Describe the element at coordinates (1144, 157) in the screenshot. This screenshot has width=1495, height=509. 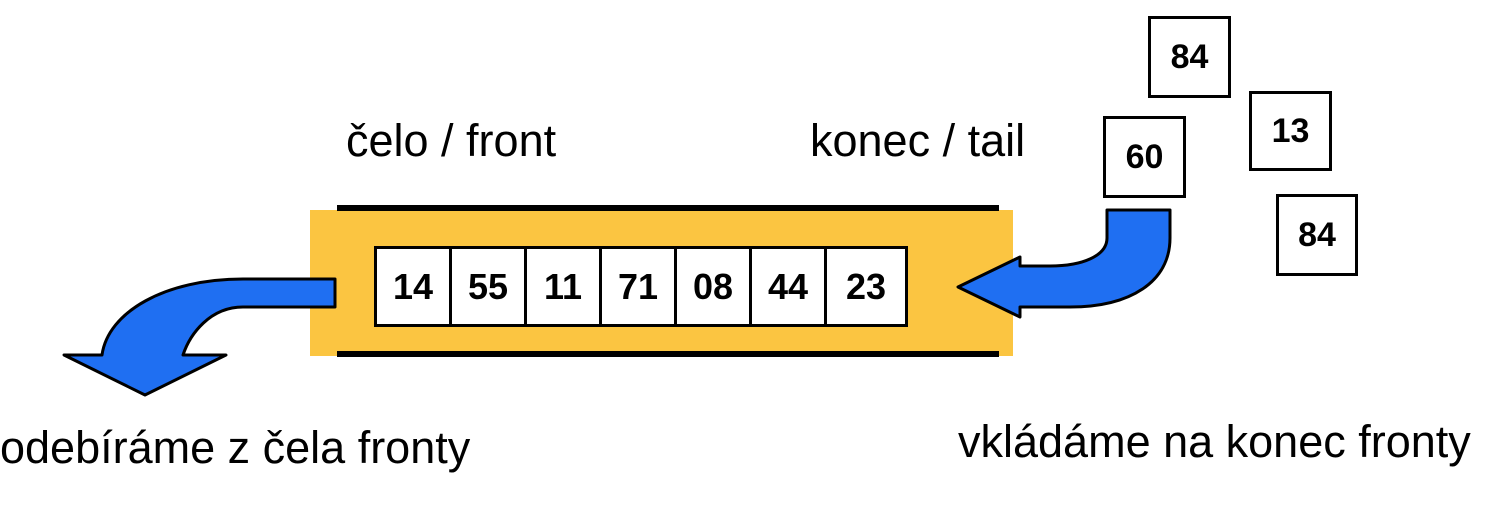
I see `pending-element: 60` at that location.